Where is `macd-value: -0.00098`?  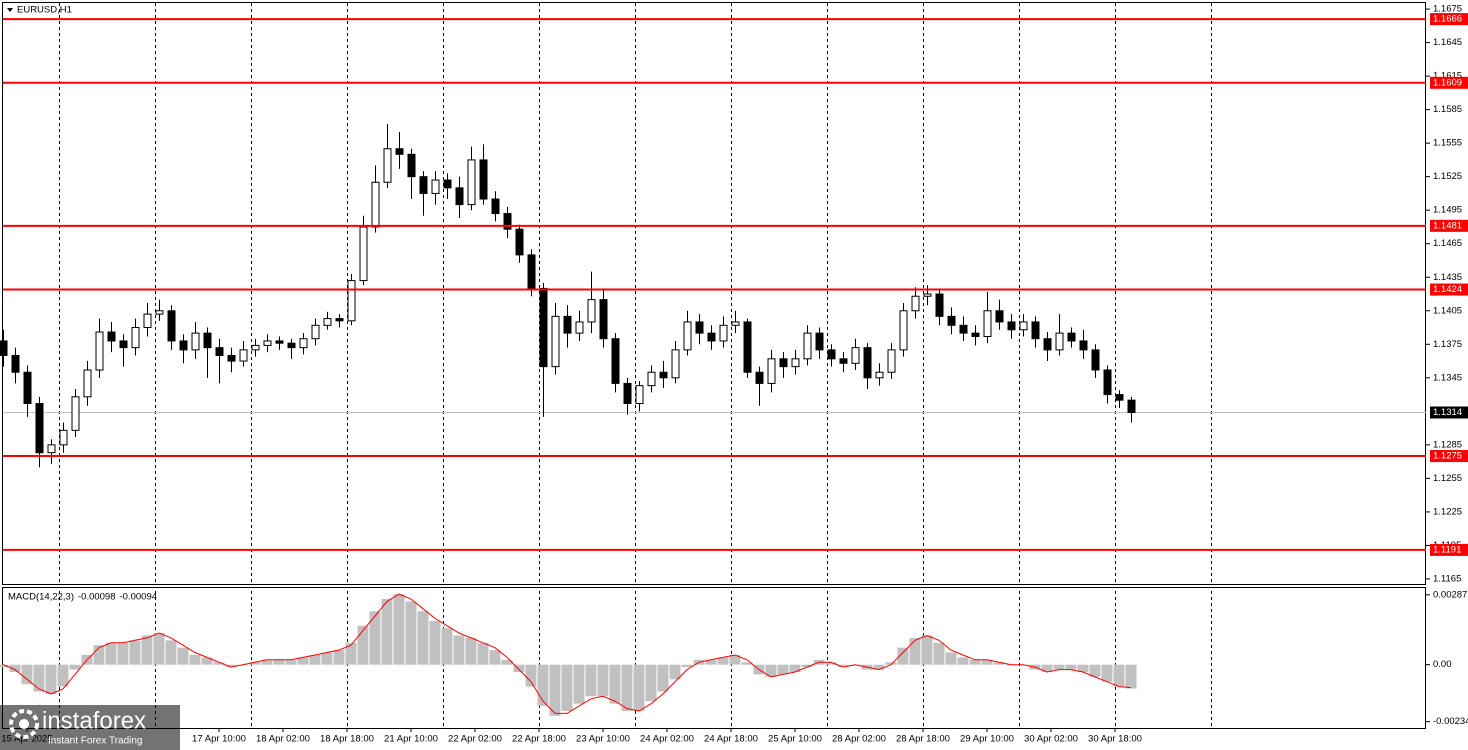 macd-value: -0.00098 is located at coordinates (97, 597).